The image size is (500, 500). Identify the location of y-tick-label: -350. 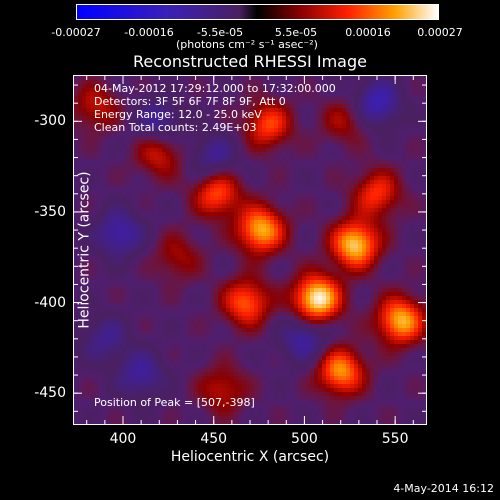
(50, 211).